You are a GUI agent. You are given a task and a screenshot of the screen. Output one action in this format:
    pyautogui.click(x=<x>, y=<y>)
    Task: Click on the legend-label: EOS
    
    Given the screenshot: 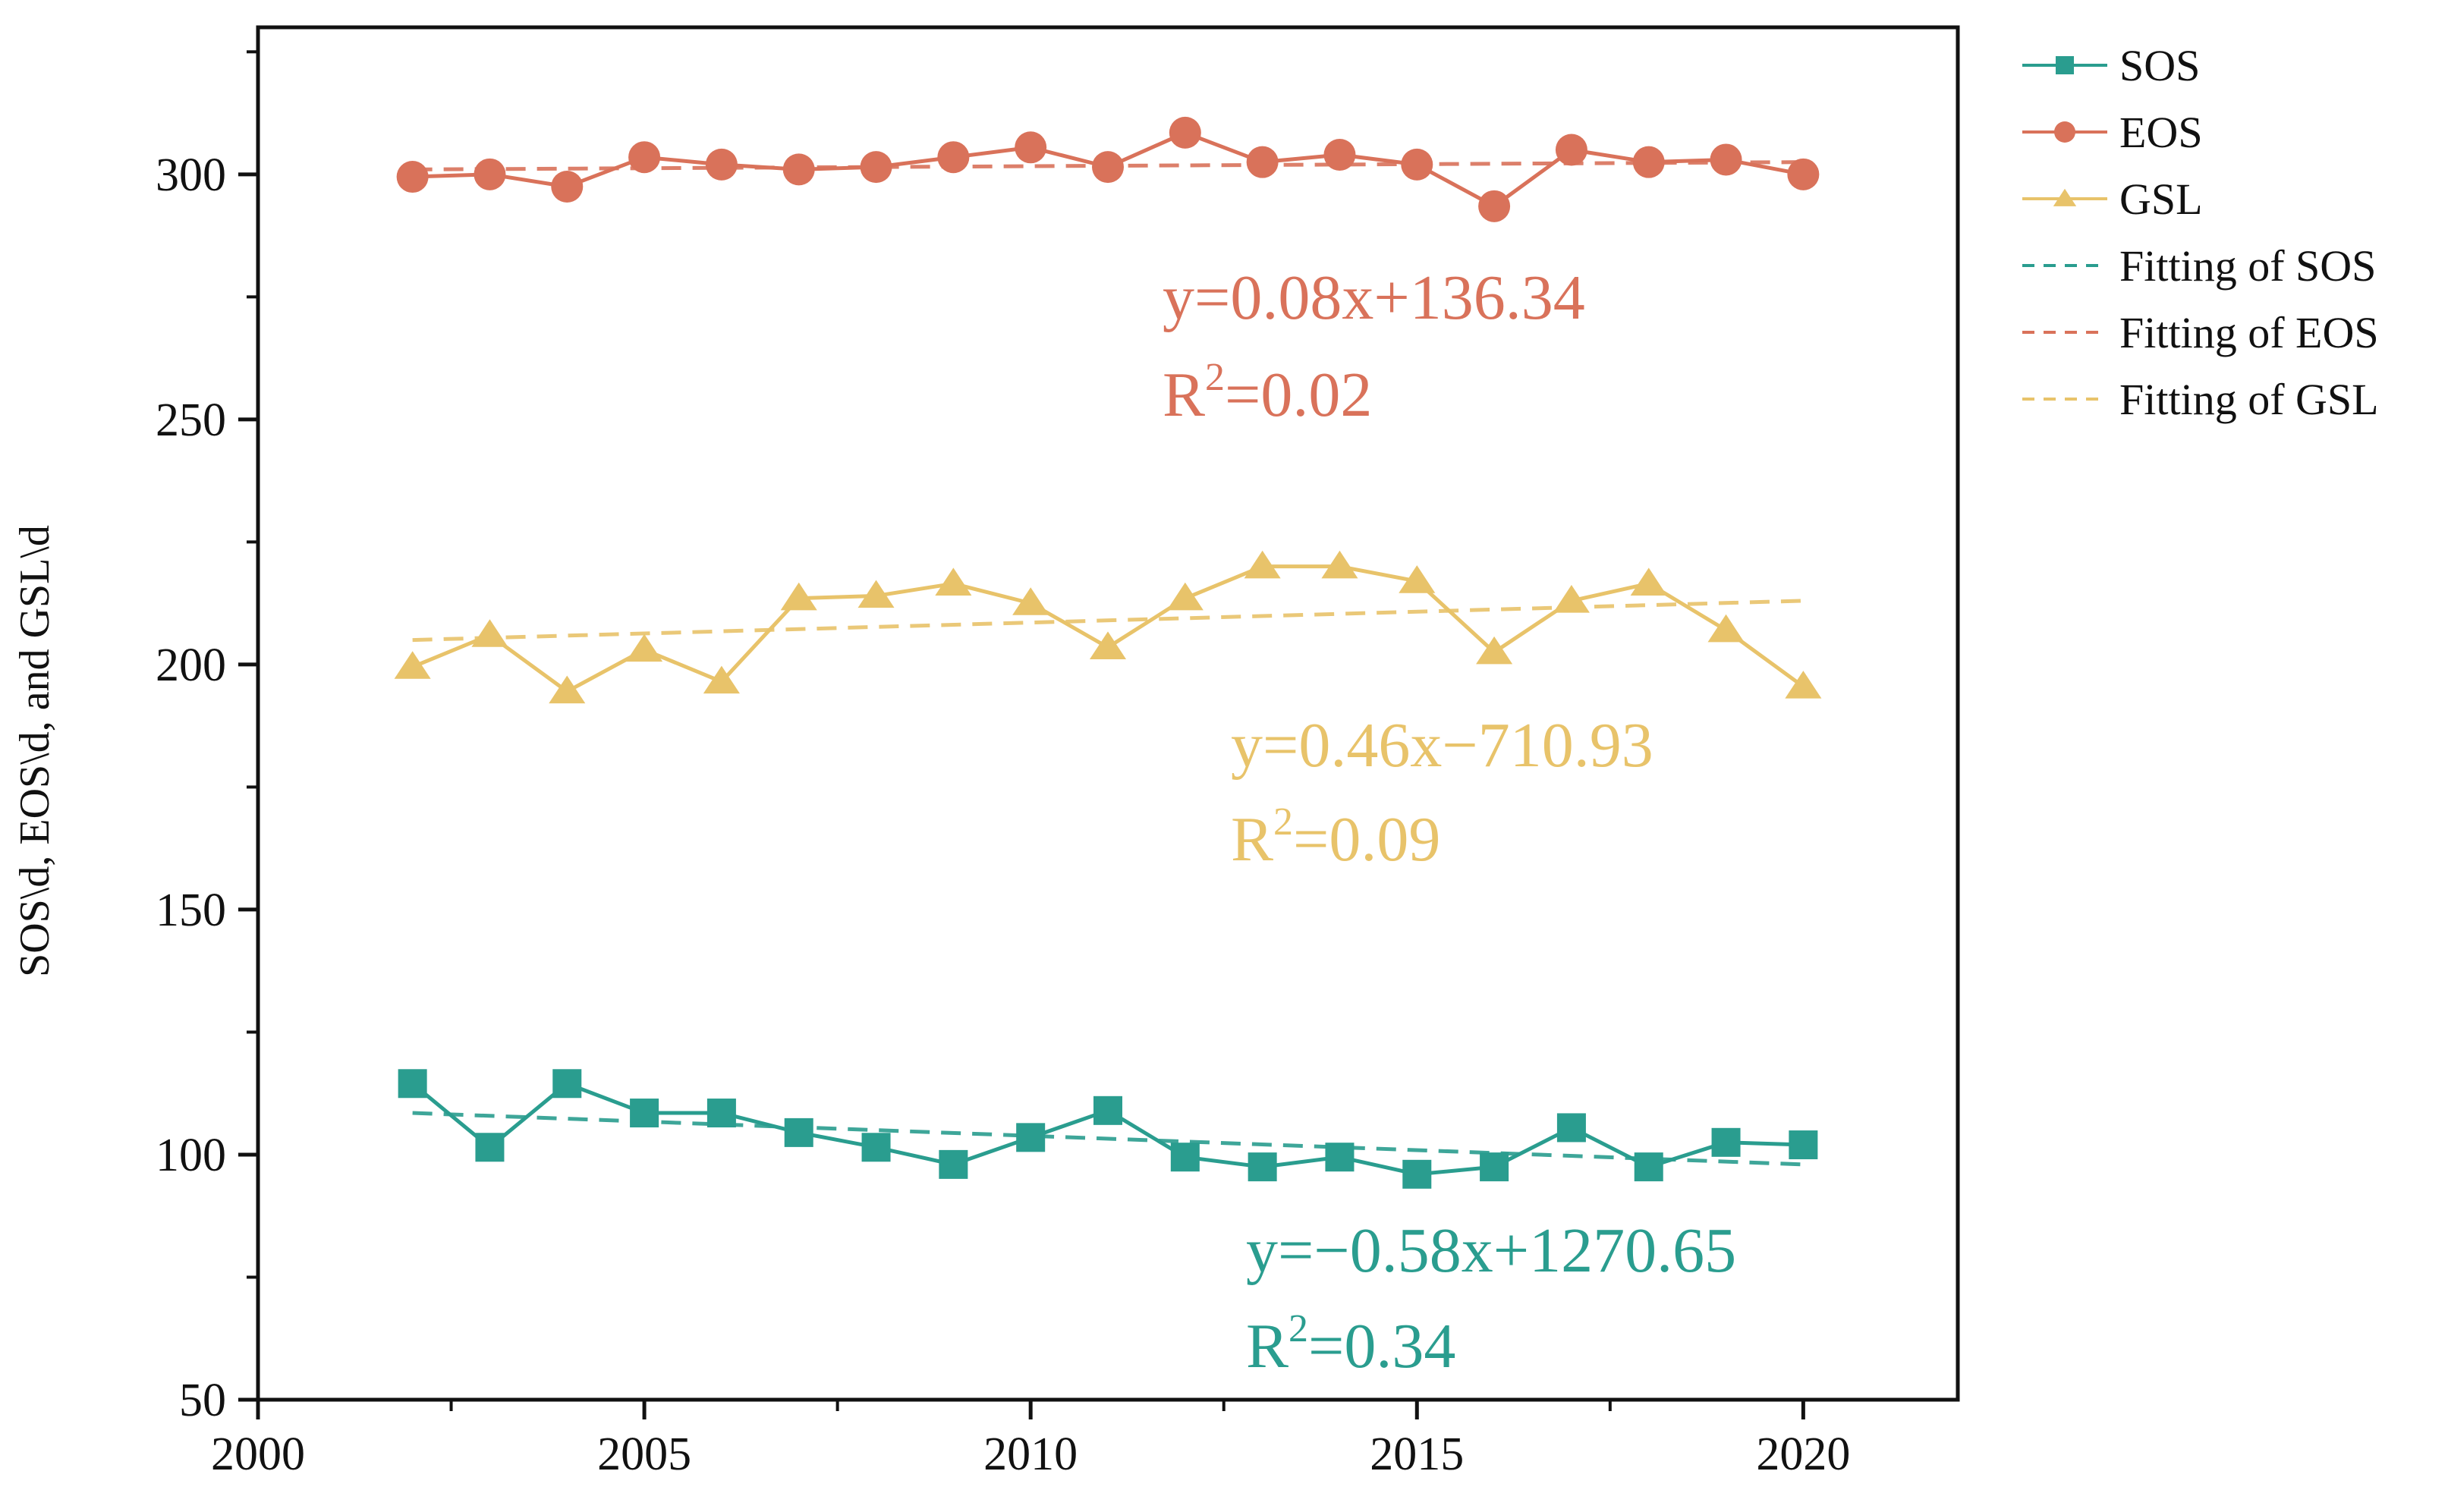 What is the action you would take?
    pyautogui.click(x=2161, y=132)
    